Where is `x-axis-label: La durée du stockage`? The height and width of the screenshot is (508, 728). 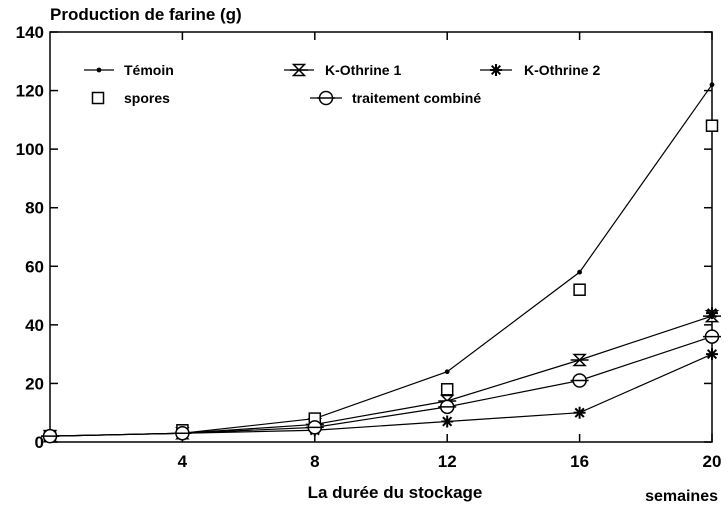 x-axis-label: La durée du stockage is located at coordinates (395, 492).